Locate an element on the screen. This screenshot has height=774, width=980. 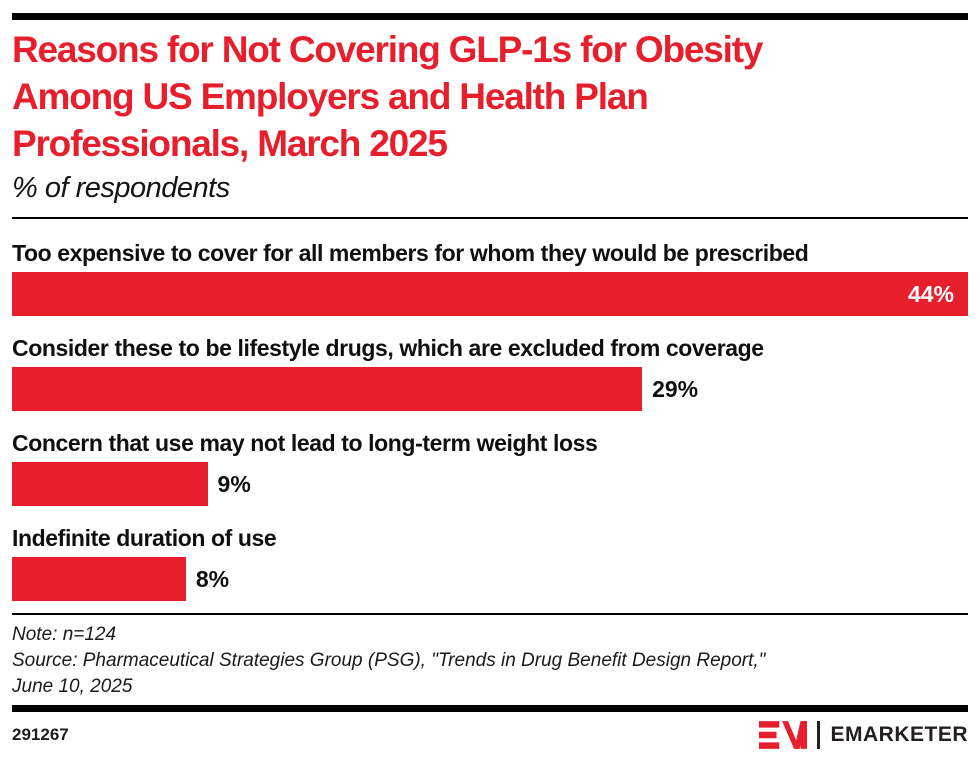
bar-track: 29% is located at coordinates (490, 389).